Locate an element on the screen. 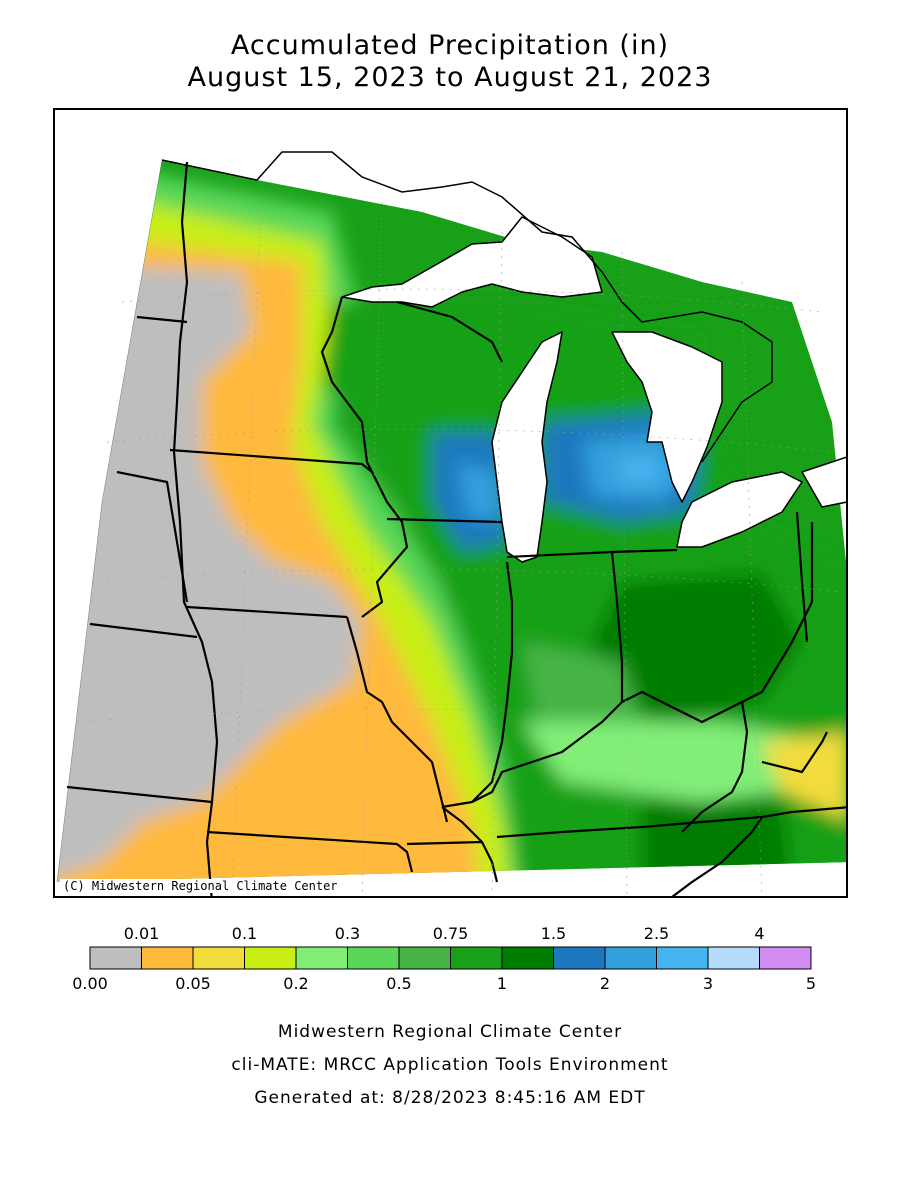 The width and height of the screenshot is (900, 1200). legend-lower-label: 5 is located at coordinates (811, 983).